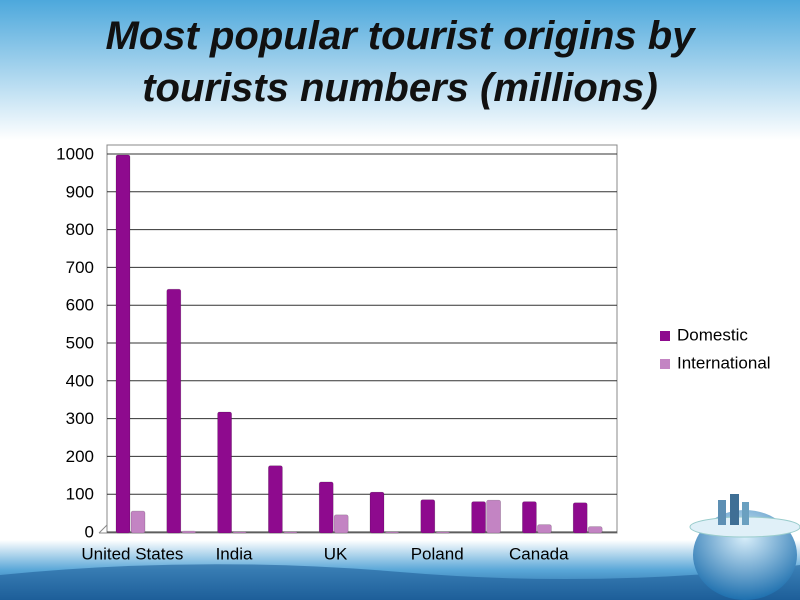 The image size is (800, 600). What do you see at coordinates (539, 553) in the screenshot?
I see `x-tick-label: Canada` at bounding box center [539, 553].